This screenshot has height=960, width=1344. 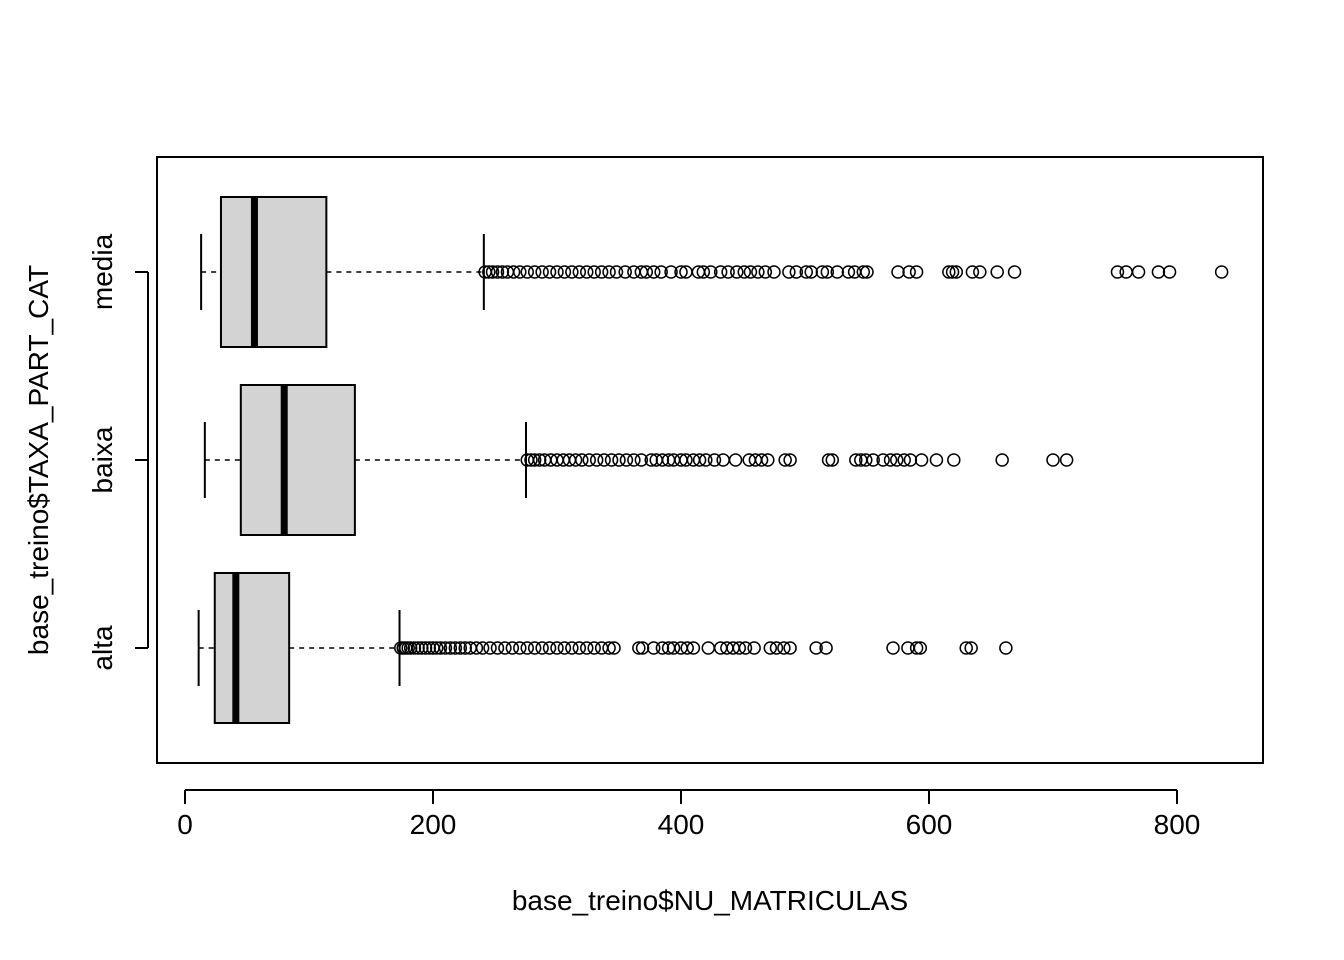 What do you see at coordinates (1177, 824) in the screenshot?
I see `x-tick-label: 800` at bounding box center [1177, 824].